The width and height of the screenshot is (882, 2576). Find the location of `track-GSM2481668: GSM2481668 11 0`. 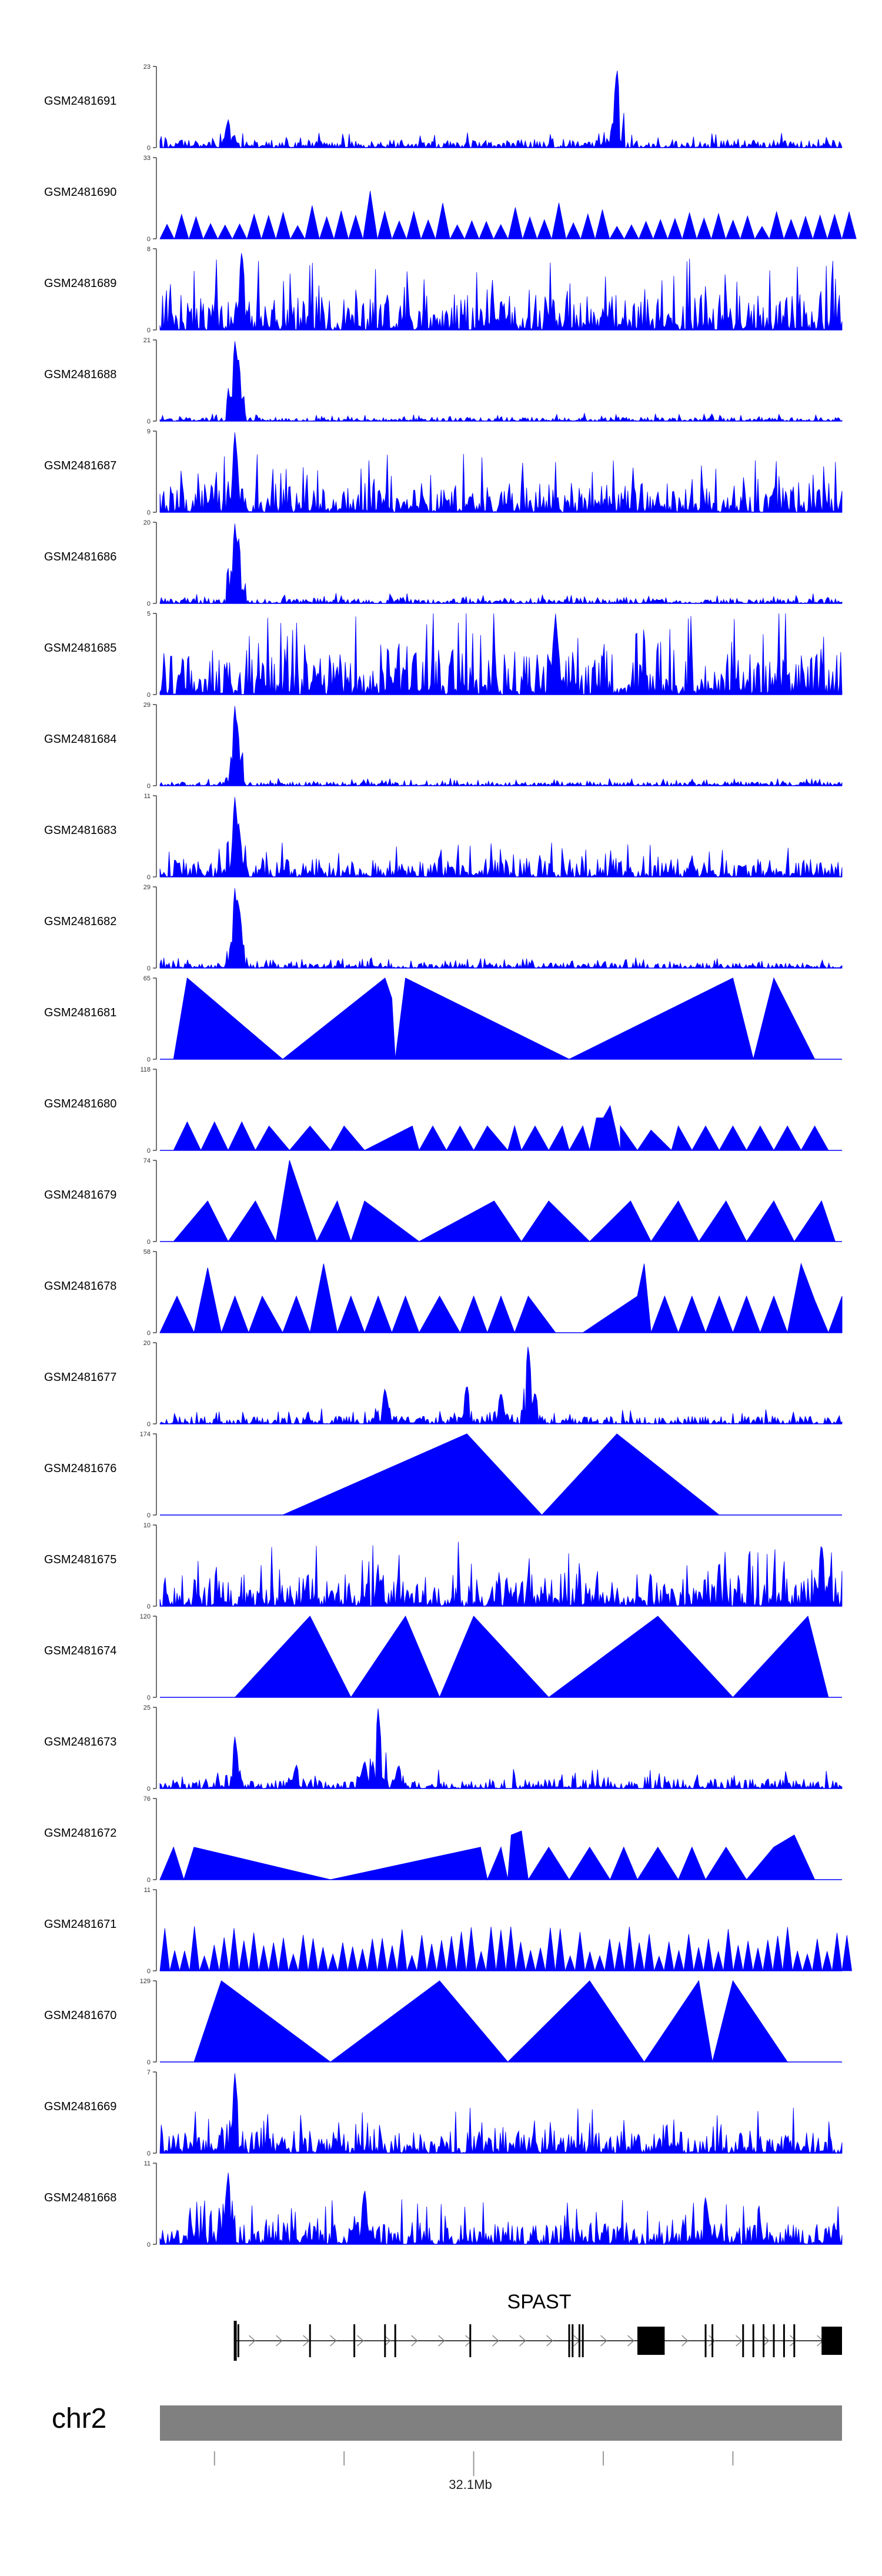

track-GSM2481668: GSM2481668 11 0 is located at coordinates (443, 2204).